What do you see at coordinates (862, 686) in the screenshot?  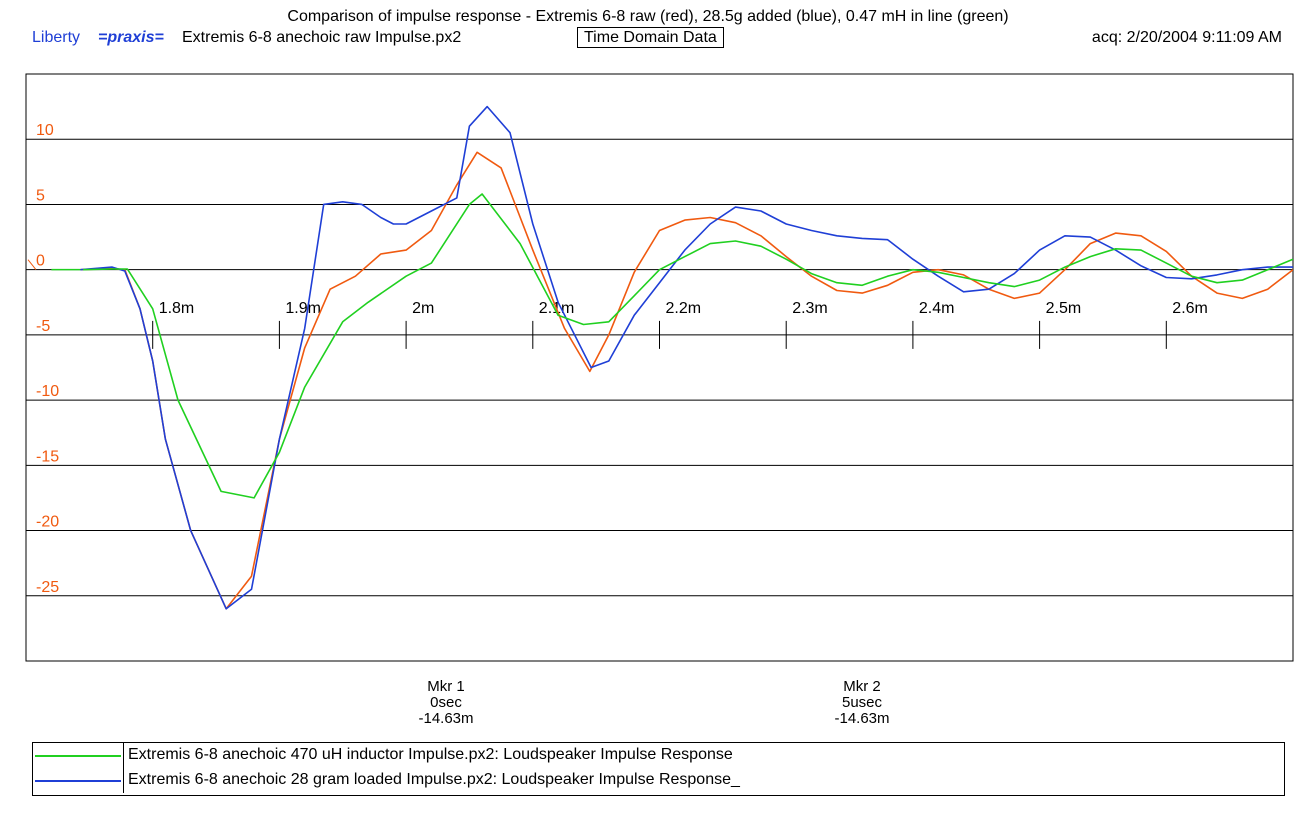 I see `marker-2-name: Mkr 2` at bounding box center [862, 686].